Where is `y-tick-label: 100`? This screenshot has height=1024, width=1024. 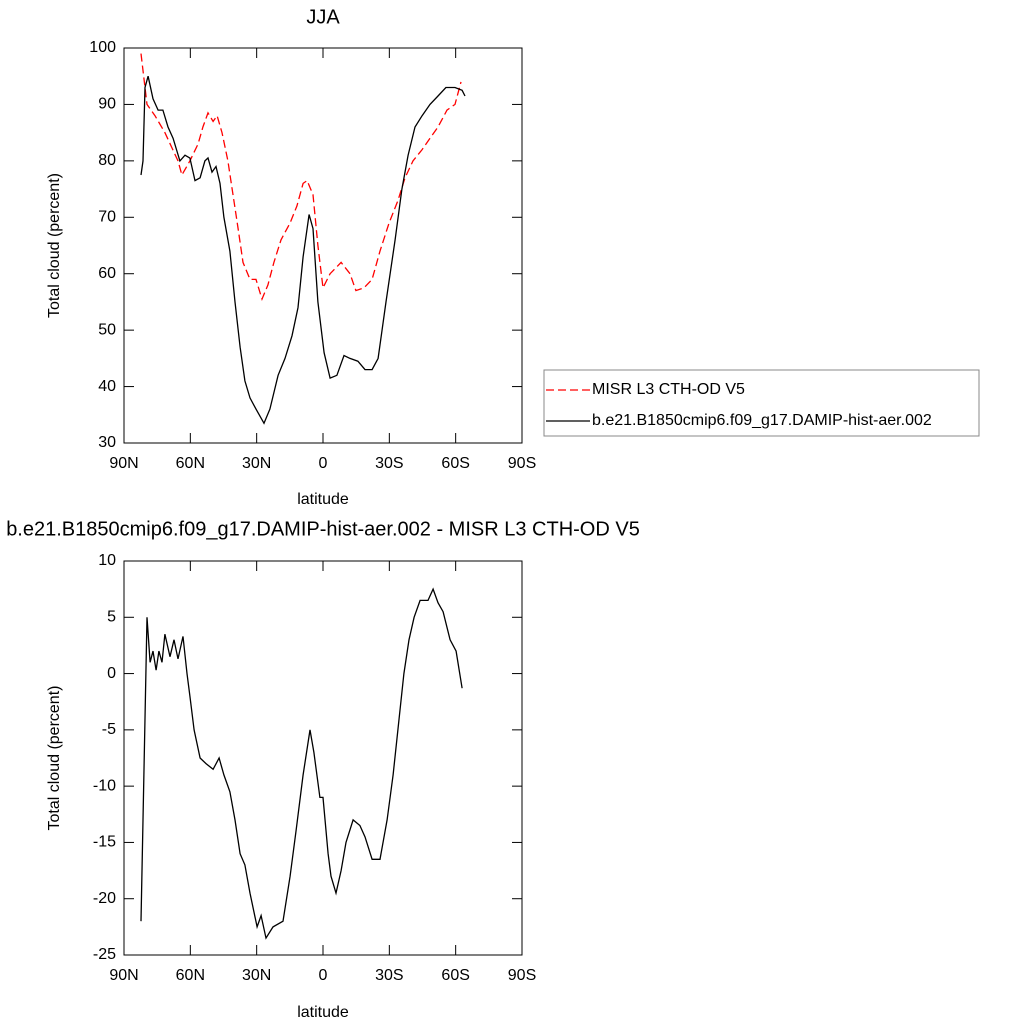
y-tick-label: 100 is located at coordinates (102, 47).